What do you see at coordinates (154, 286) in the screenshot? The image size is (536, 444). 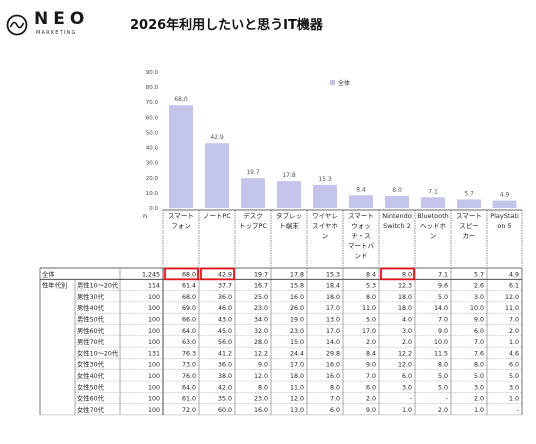 I see `row-n-value: 114` at bounding box center [154, 286].